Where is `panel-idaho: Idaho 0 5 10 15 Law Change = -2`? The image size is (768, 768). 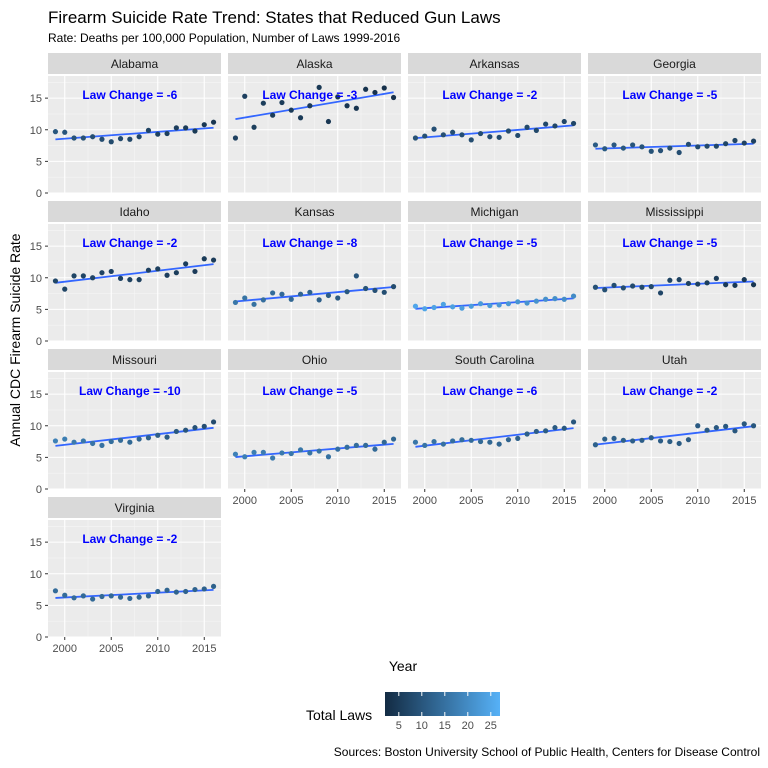
panel-idaho: Idaho 0 5 10 15 Law Change = -2 is located at coordinates (125, 274).